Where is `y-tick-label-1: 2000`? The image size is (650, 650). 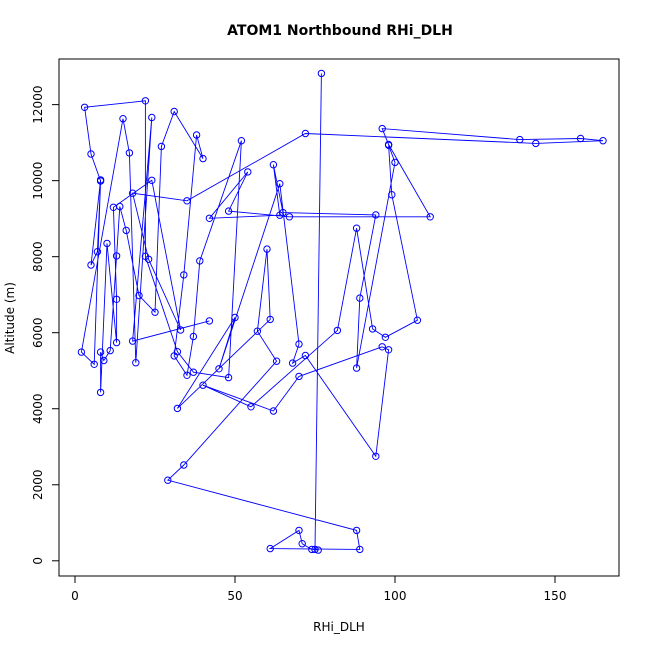 y-tick-label-1: 2000 is located at coordinates (38, 484).